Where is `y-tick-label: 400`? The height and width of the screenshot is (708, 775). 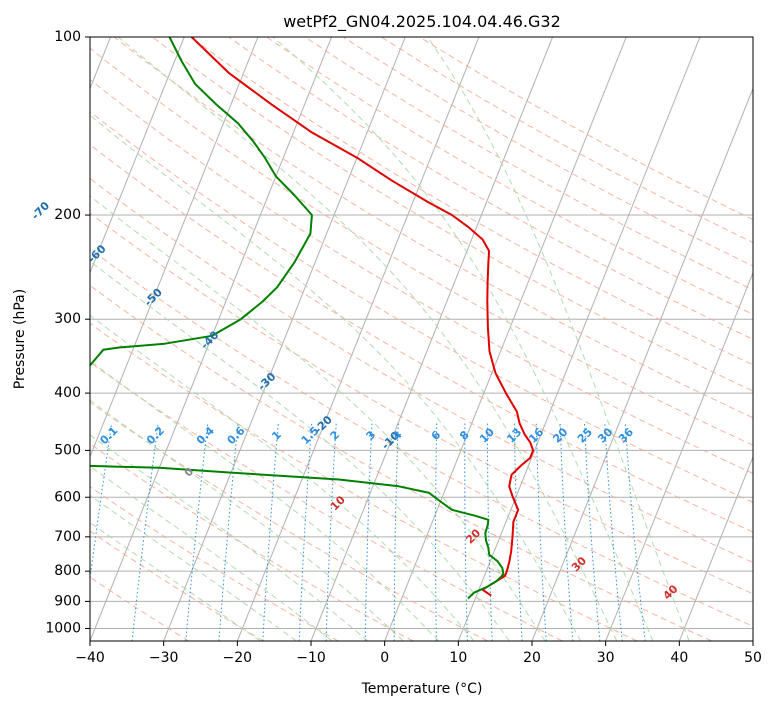
y-tick-label: 400 is located at coordinates (67, 393).